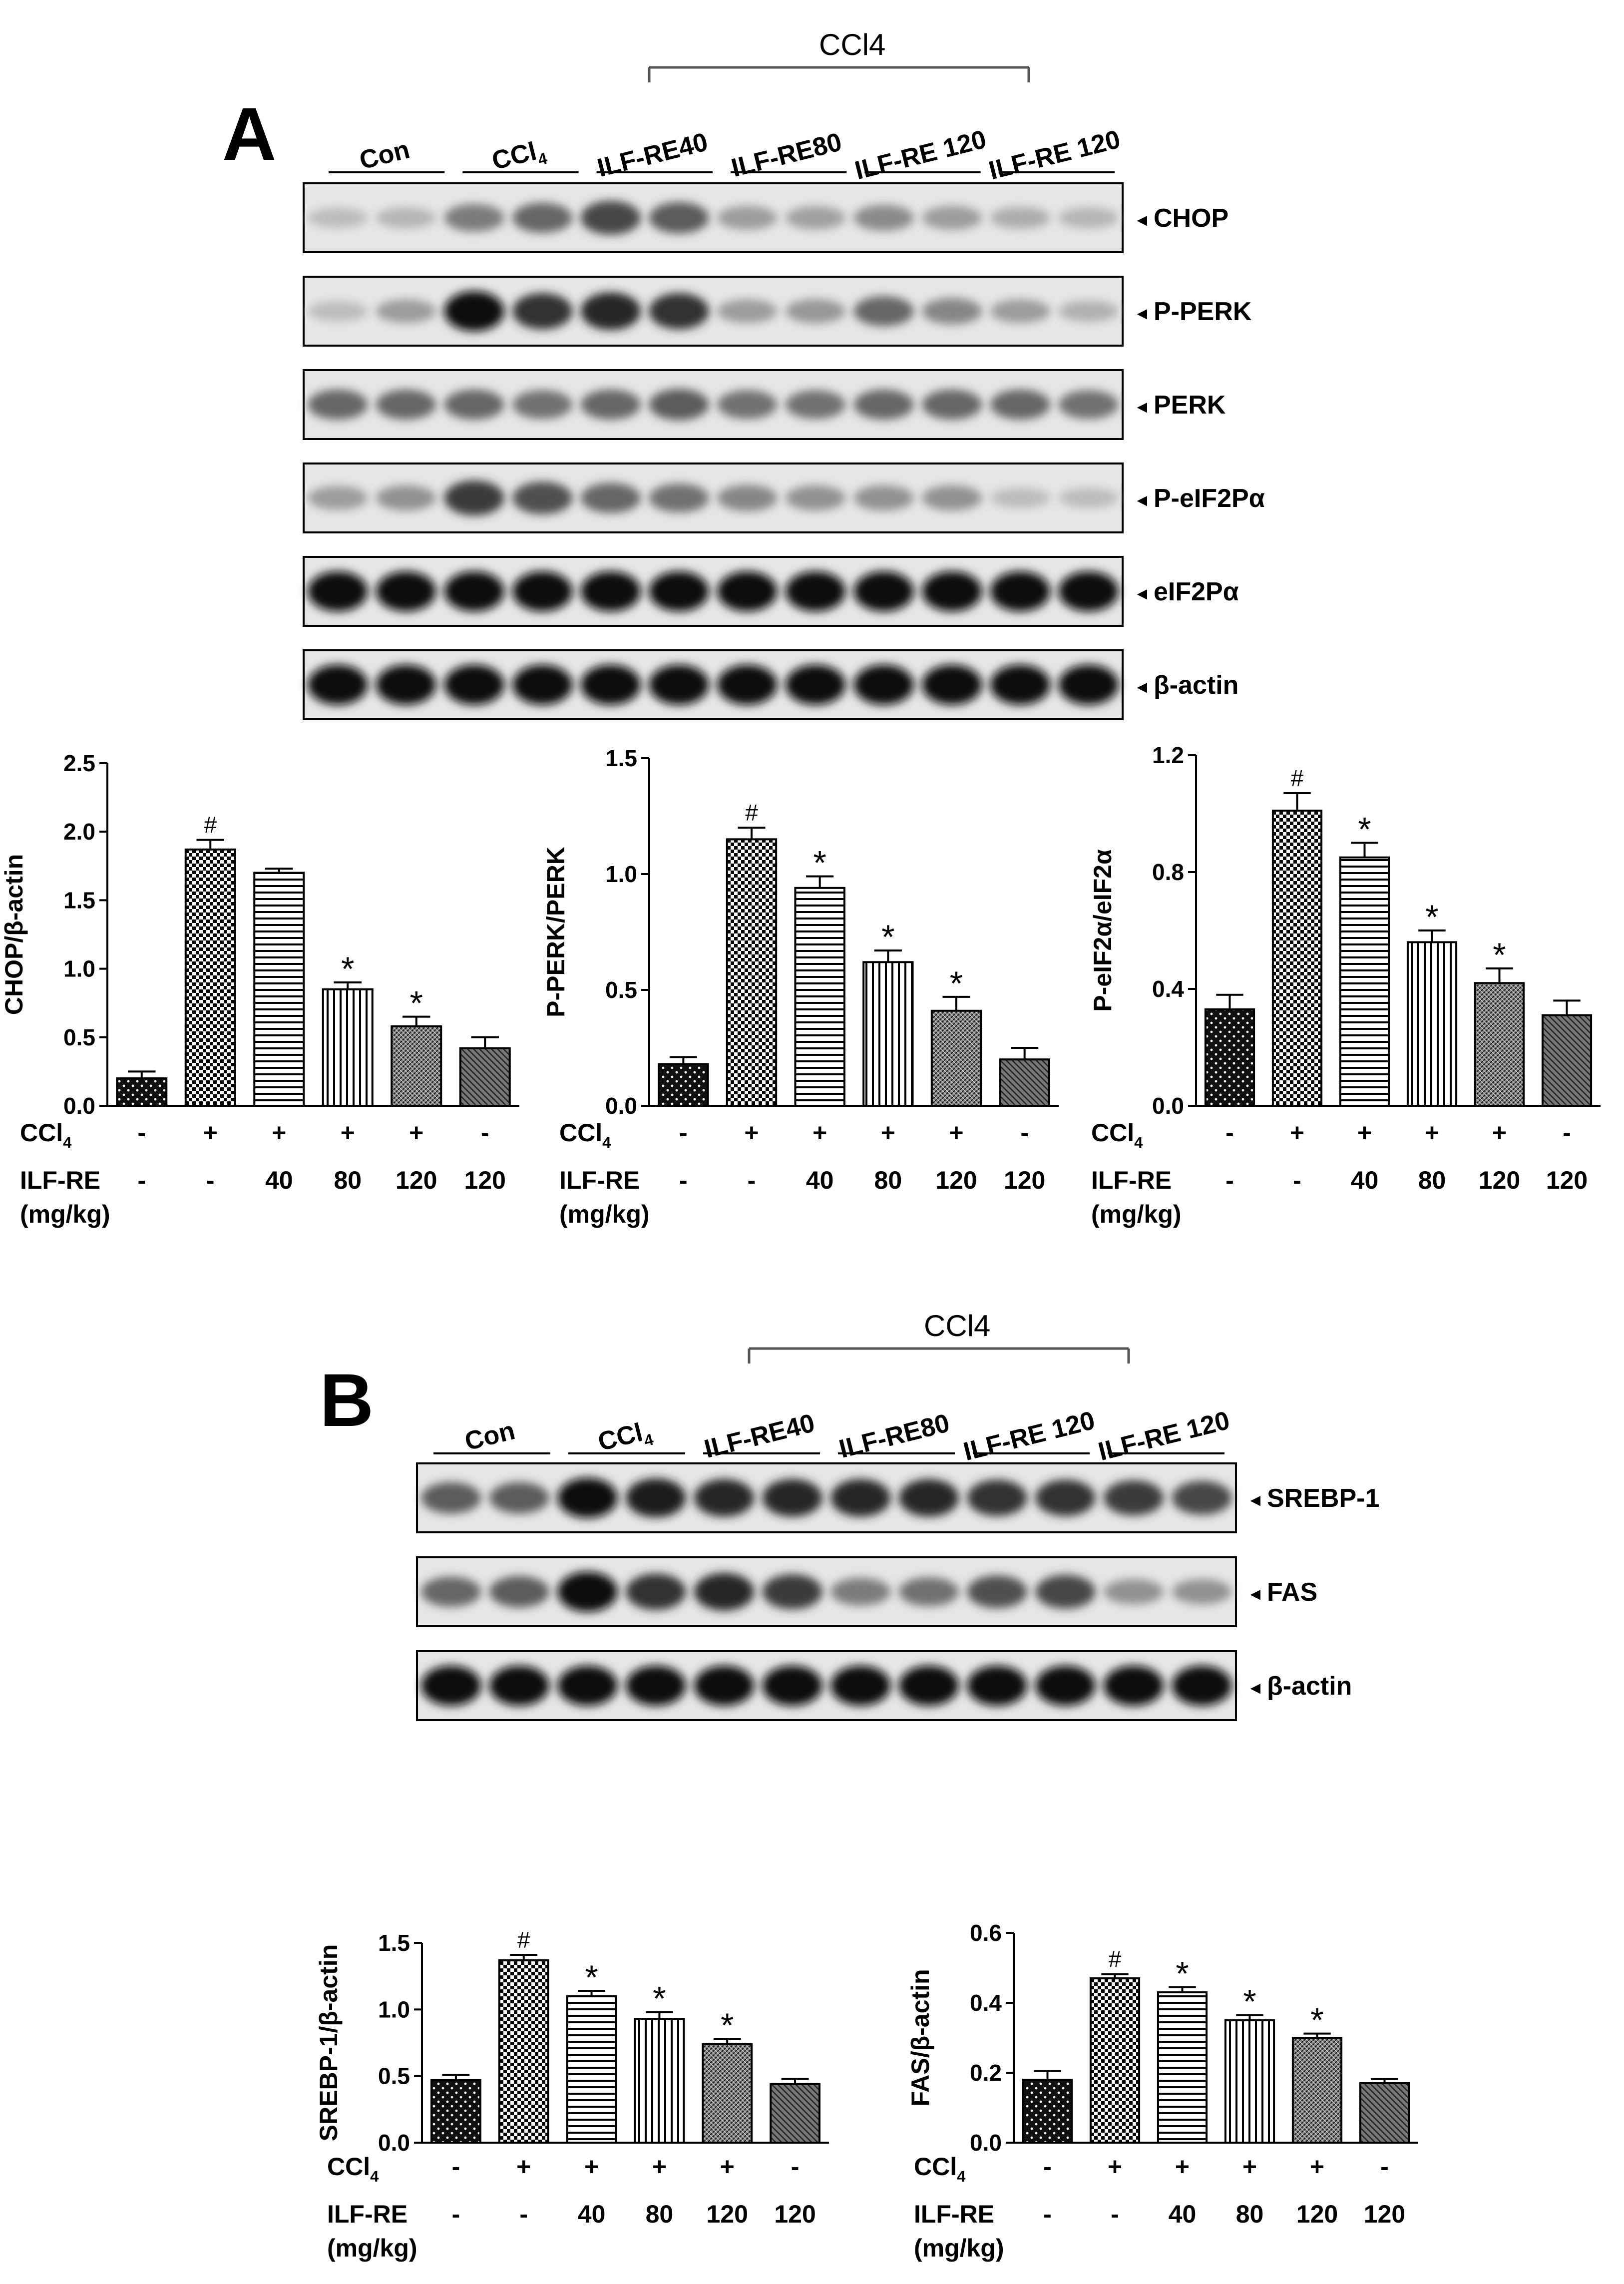 This screenshot has height=2284, width=1624. What do you see at coordinates (621, 758) in the screenshot?
I see `y-tick-label: 1.5` at bounding box center [621, 758].